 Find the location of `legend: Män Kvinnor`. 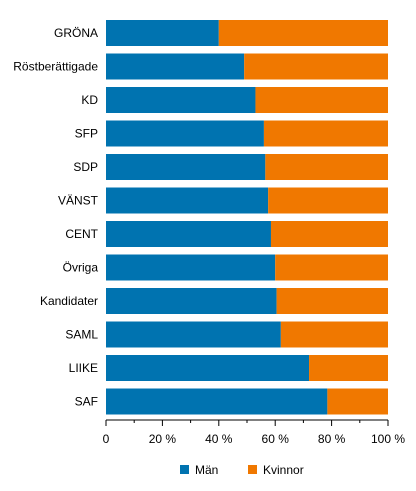

legend: Män Kvinnor is located at coordinates (242, 470).